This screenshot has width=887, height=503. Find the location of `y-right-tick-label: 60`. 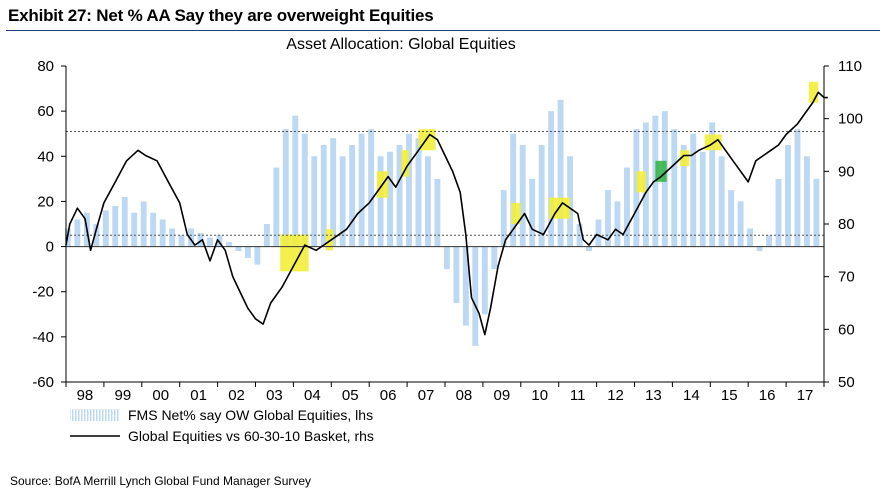

y-right-tick-label: 60 is located at coordinates (846, 329).